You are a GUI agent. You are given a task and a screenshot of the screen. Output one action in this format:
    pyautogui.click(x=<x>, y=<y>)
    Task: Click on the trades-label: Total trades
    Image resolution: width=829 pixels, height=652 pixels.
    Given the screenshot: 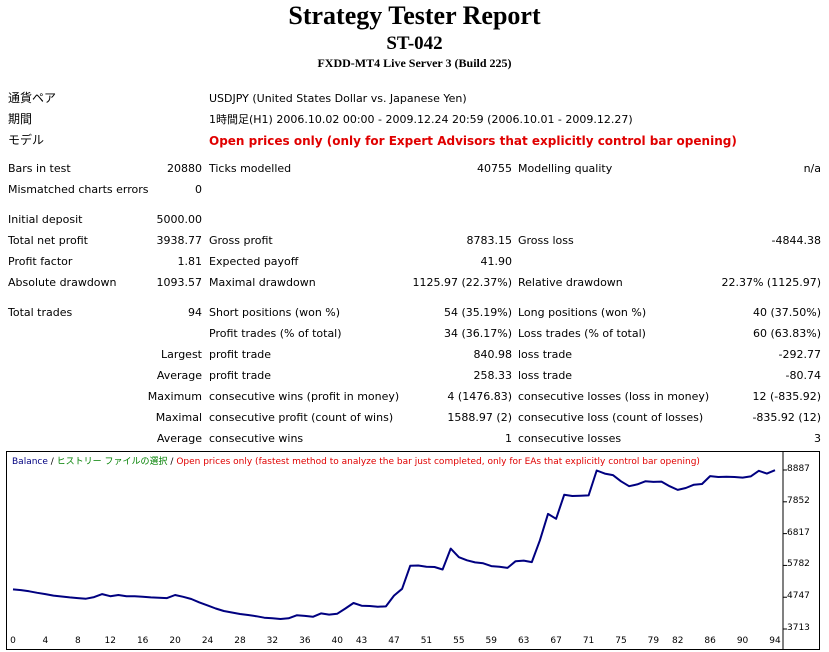 What is the action you would take?
    pyautogui.click(x=40, y=312)
    